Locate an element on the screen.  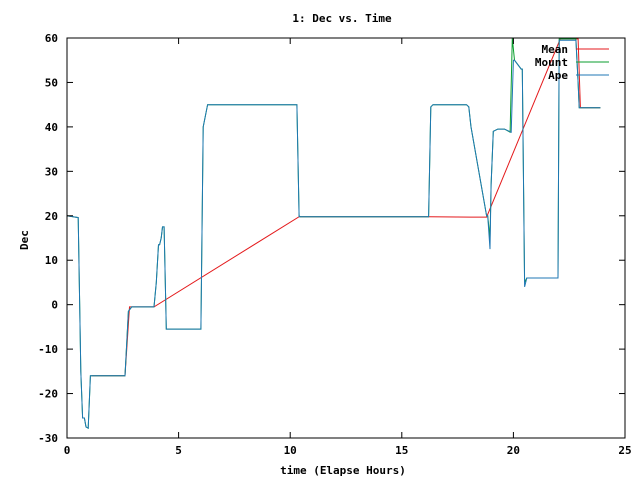
y-axis-label: Dec is located at coordinates (24, 240).